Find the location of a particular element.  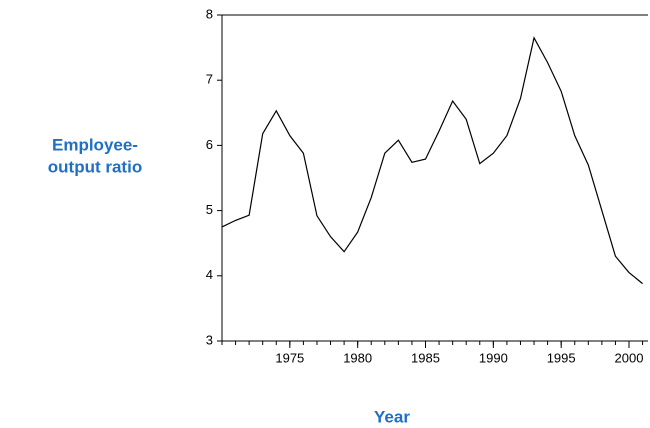

y-tick-label: 8 is located at coordinates (209, 13).